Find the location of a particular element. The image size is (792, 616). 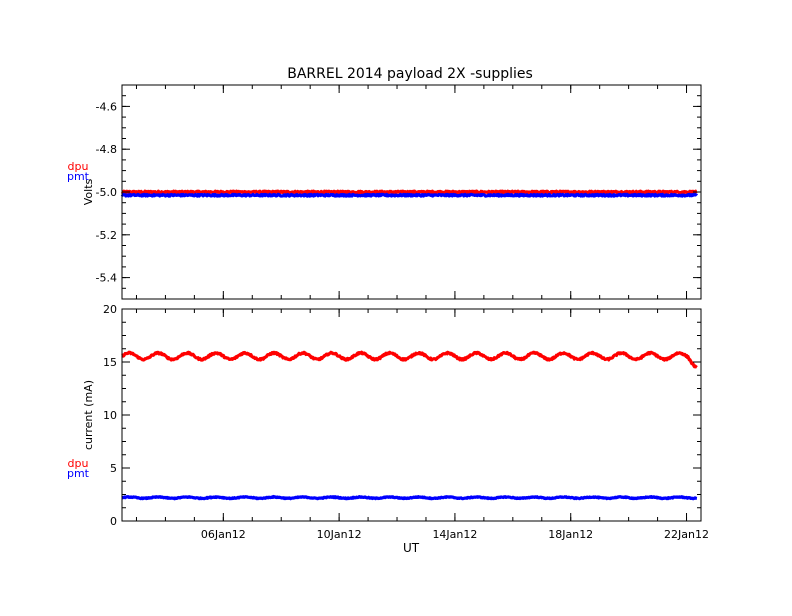

chart-title: BARREL 2014 payload 2X -supplies is located at coordinates (410, 74).